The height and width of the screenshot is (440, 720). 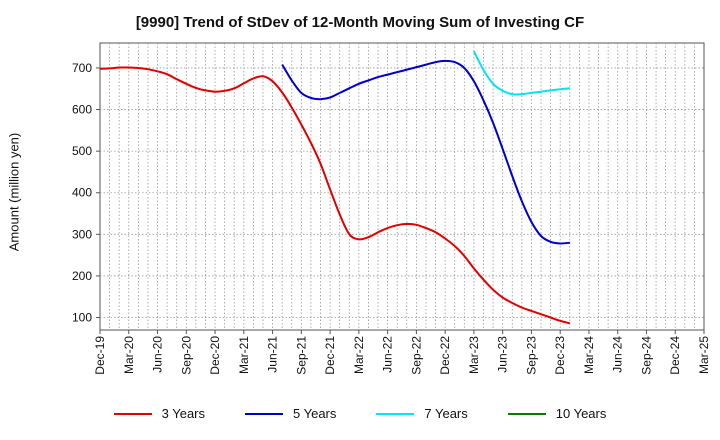 What do you see at coordinates (521, 73) in the screenshot?
I see `series-line-7-years` at bounding box center [521, 73].